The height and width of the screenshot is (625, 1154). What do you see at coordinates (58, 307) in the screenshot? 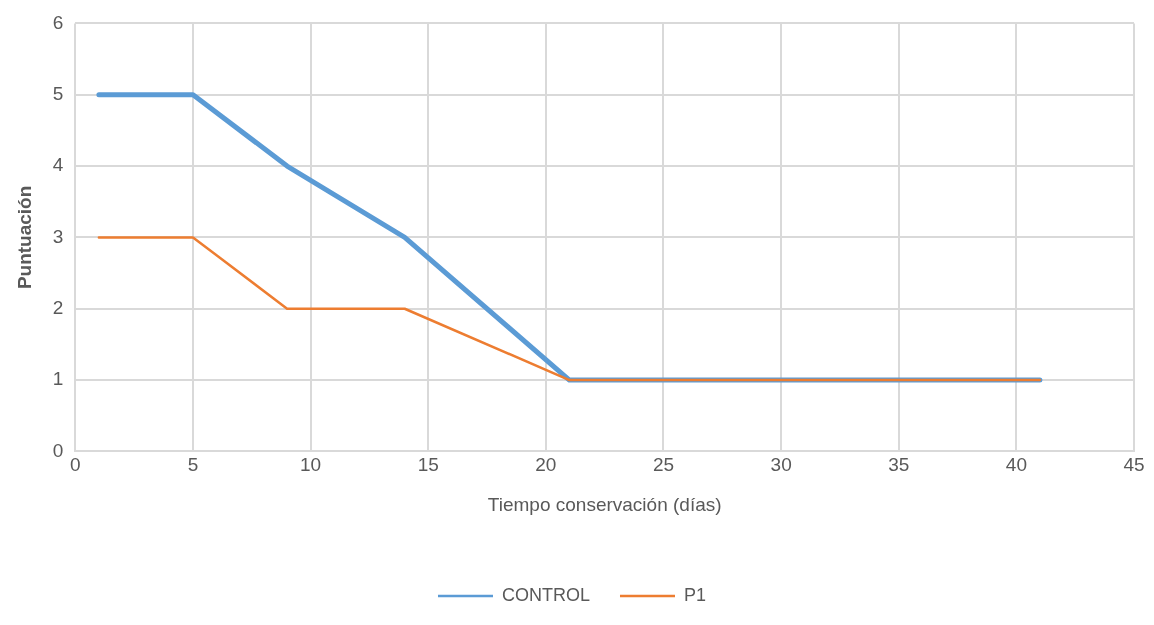
I see `y-tick-label: 2` at bounding box center [58, 307].